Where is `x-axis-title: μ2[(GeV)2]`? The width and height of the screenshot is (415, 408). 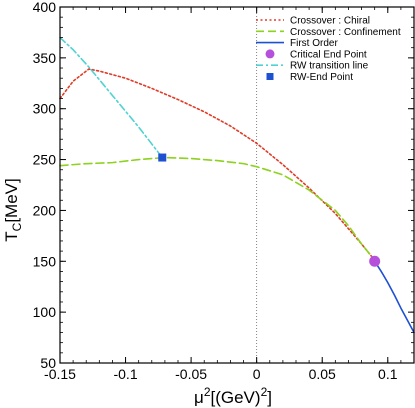
x-axis-title: μ2[(GeV)2] is located at coordinates (233, 396).